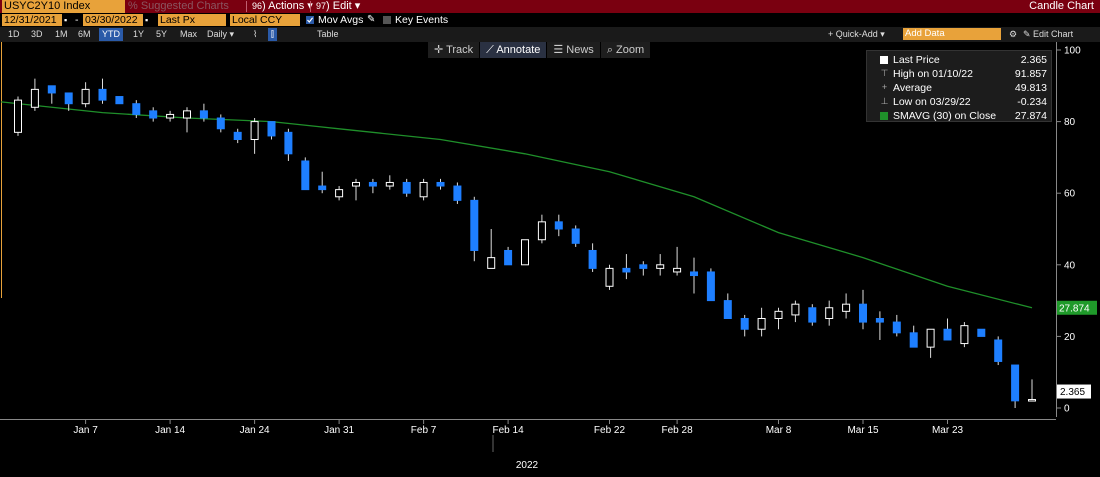 Image resolution: width=1100 pixels, height=477 pixels. I want to click on edit-number: 97, so click(321, 6).